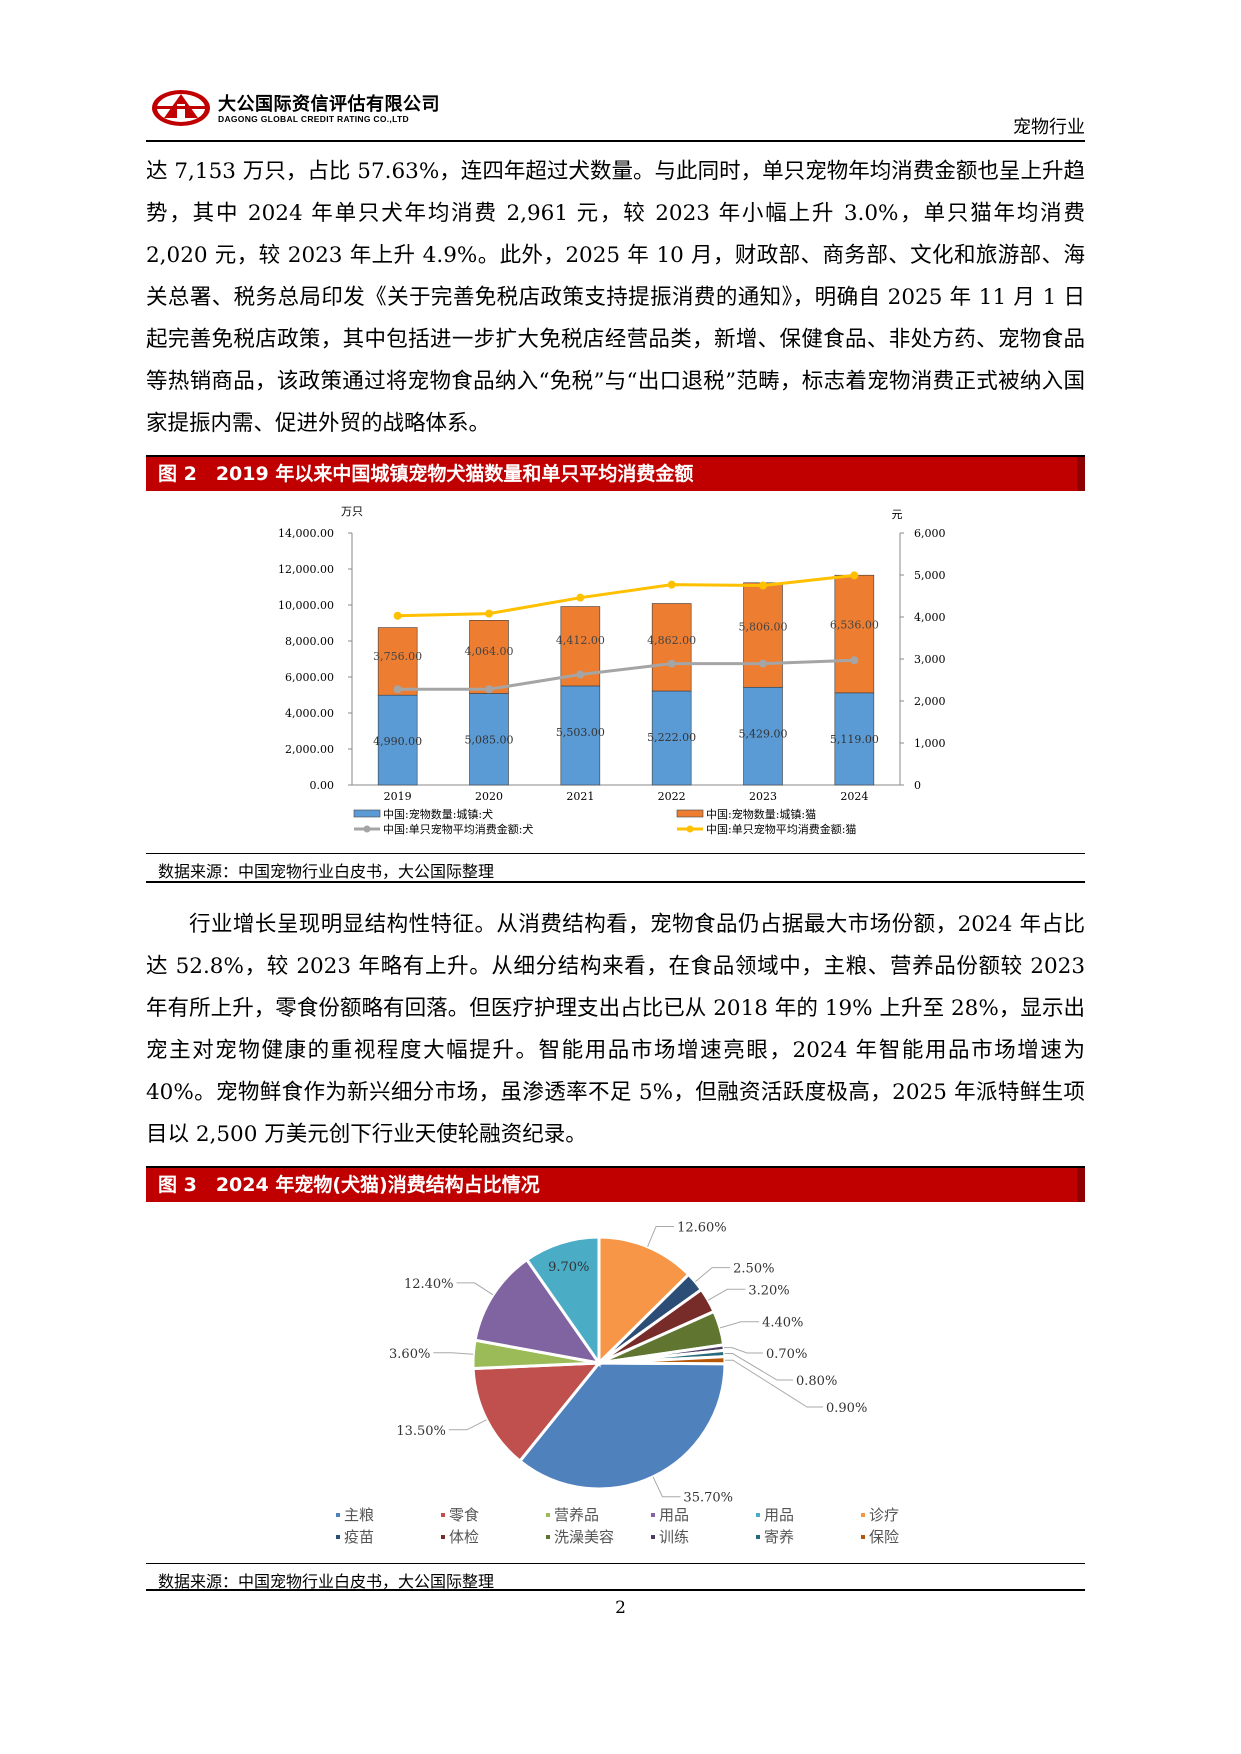  I want to click on bar-dog-label: 5,429.00, so click(763, 733).